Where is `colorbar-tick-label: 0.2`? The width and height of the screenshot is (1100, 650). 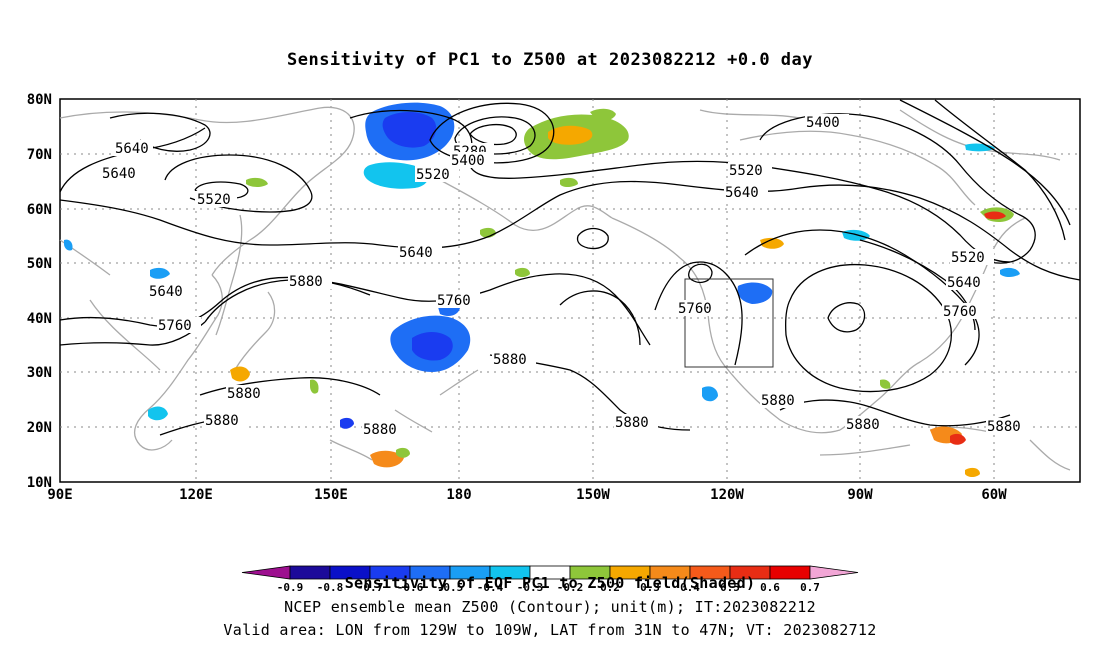
colorbar-tick-label: 0.2 is located at coordinates (610, 587).